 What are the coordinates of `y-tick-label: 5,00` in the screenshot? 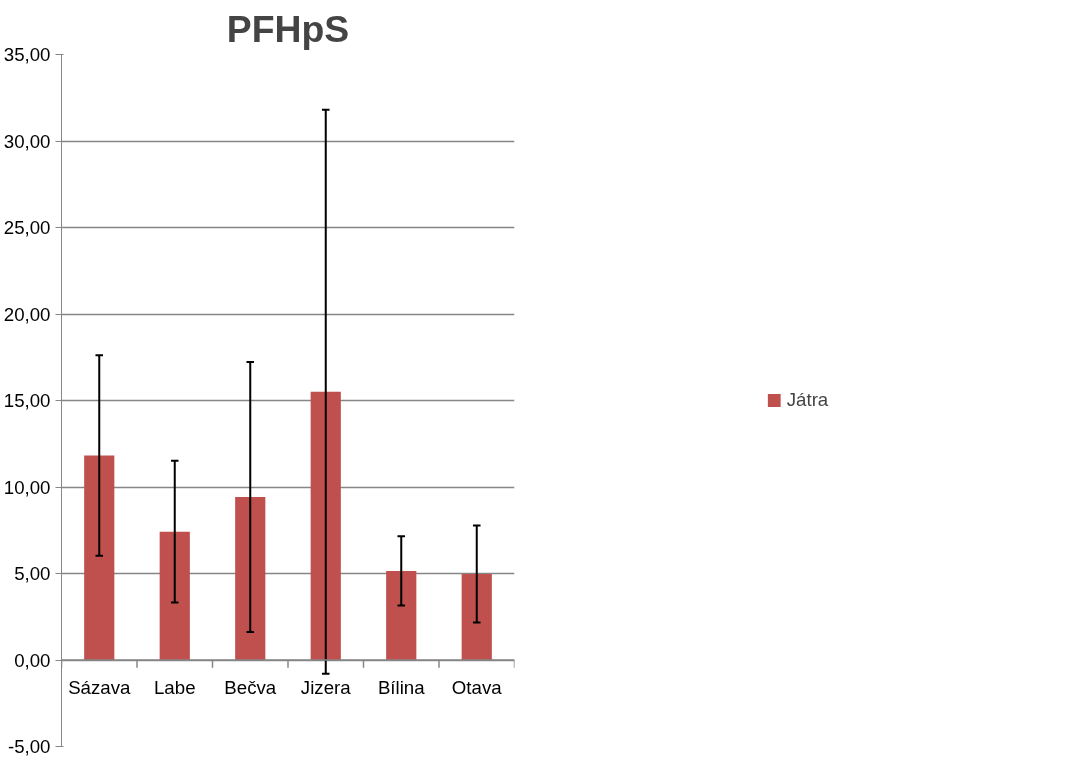 It's located at (32, 573).